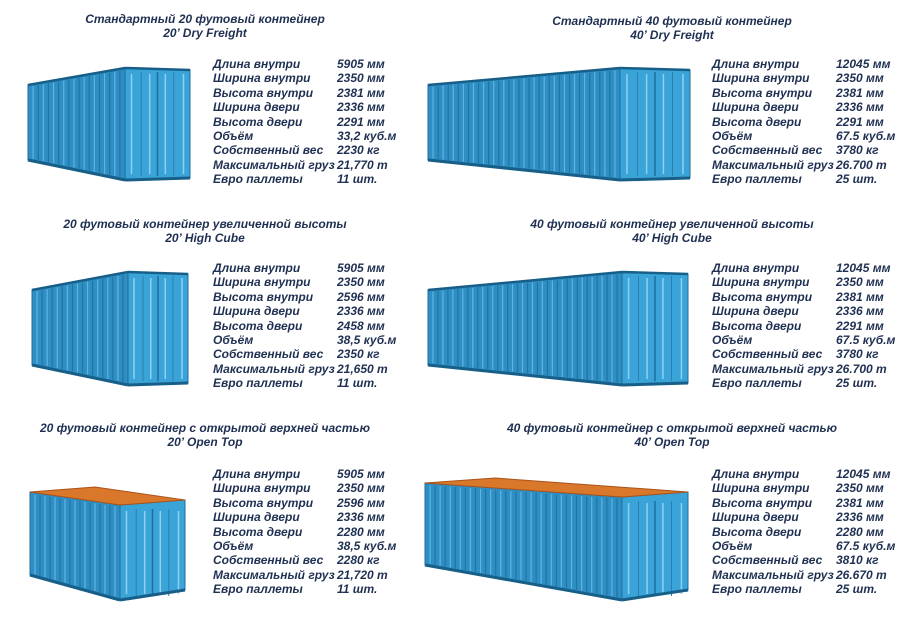  I want to click on spec-row: Длина внутри 12045 мм, so click(803, 64).